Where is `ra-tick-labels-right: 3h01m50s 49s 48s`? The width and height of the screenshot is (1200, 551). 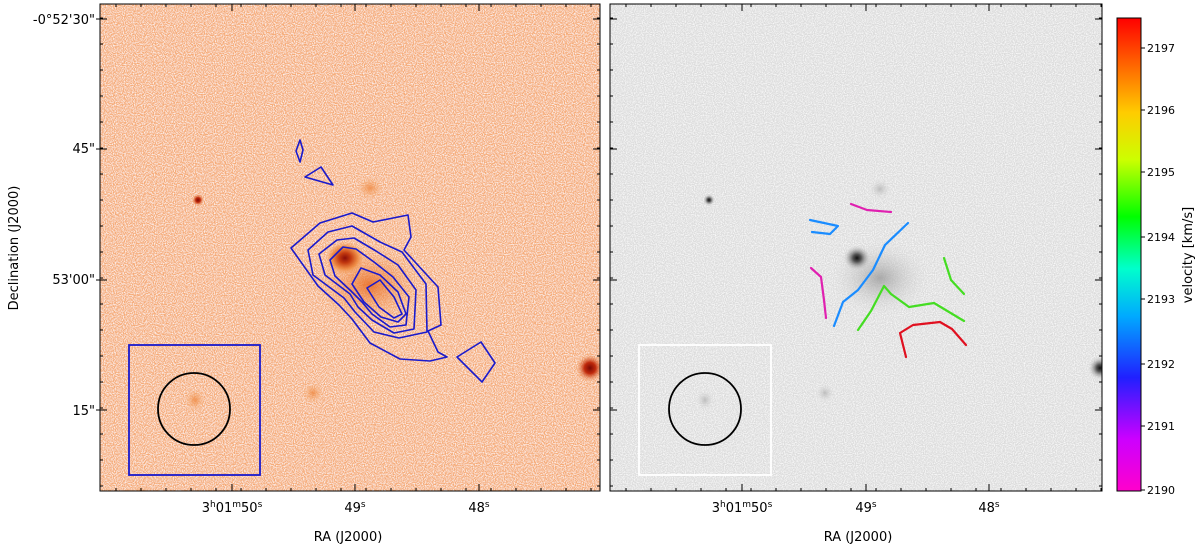 ra-tick-labels-right: 3h01m50s 49s 48s is located at coordinates (856, 508).